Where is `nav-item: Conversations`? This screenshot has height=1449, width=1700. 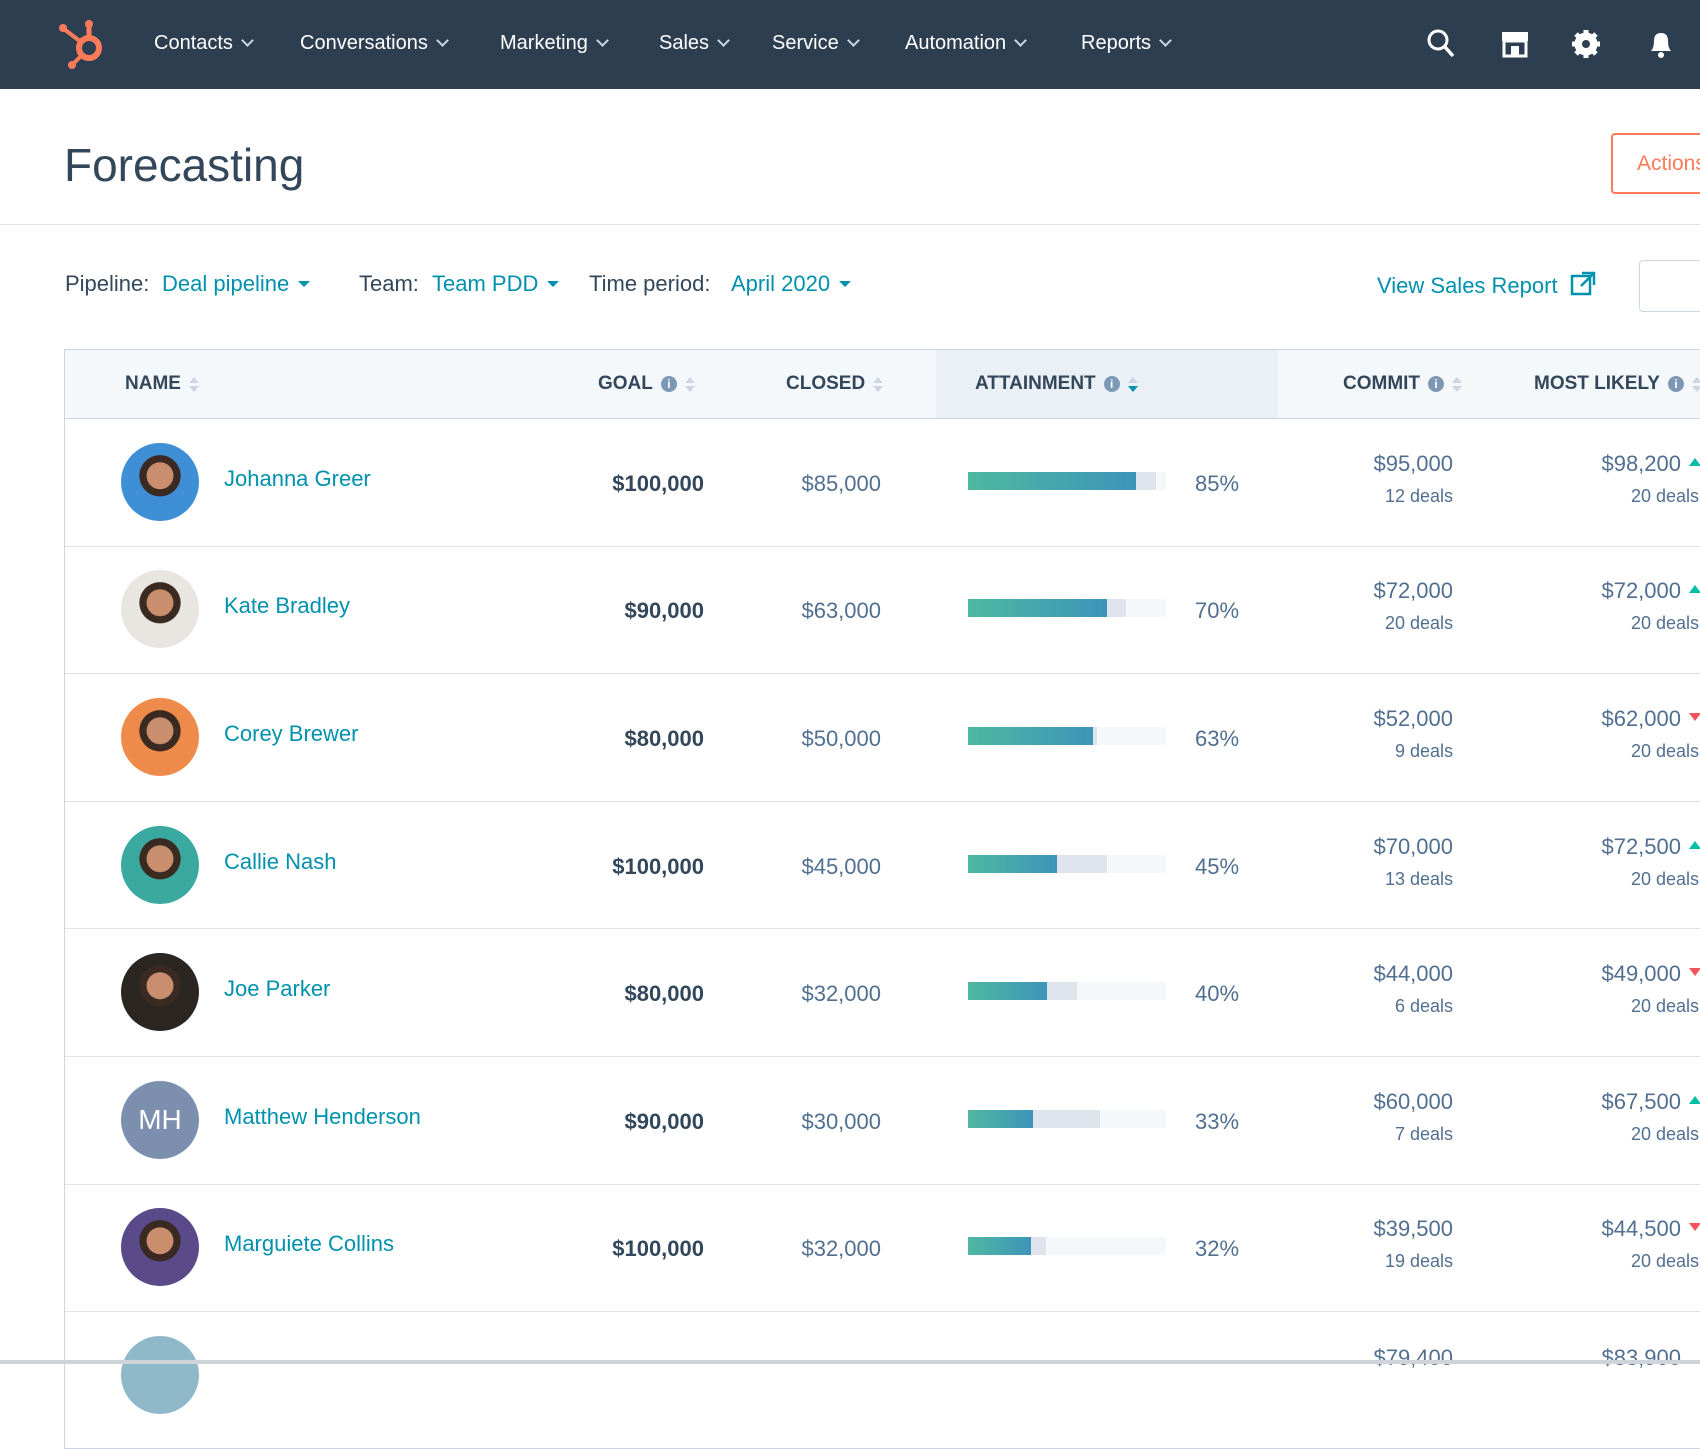 nav-item: Conversations is located at coordinates (374, 43).